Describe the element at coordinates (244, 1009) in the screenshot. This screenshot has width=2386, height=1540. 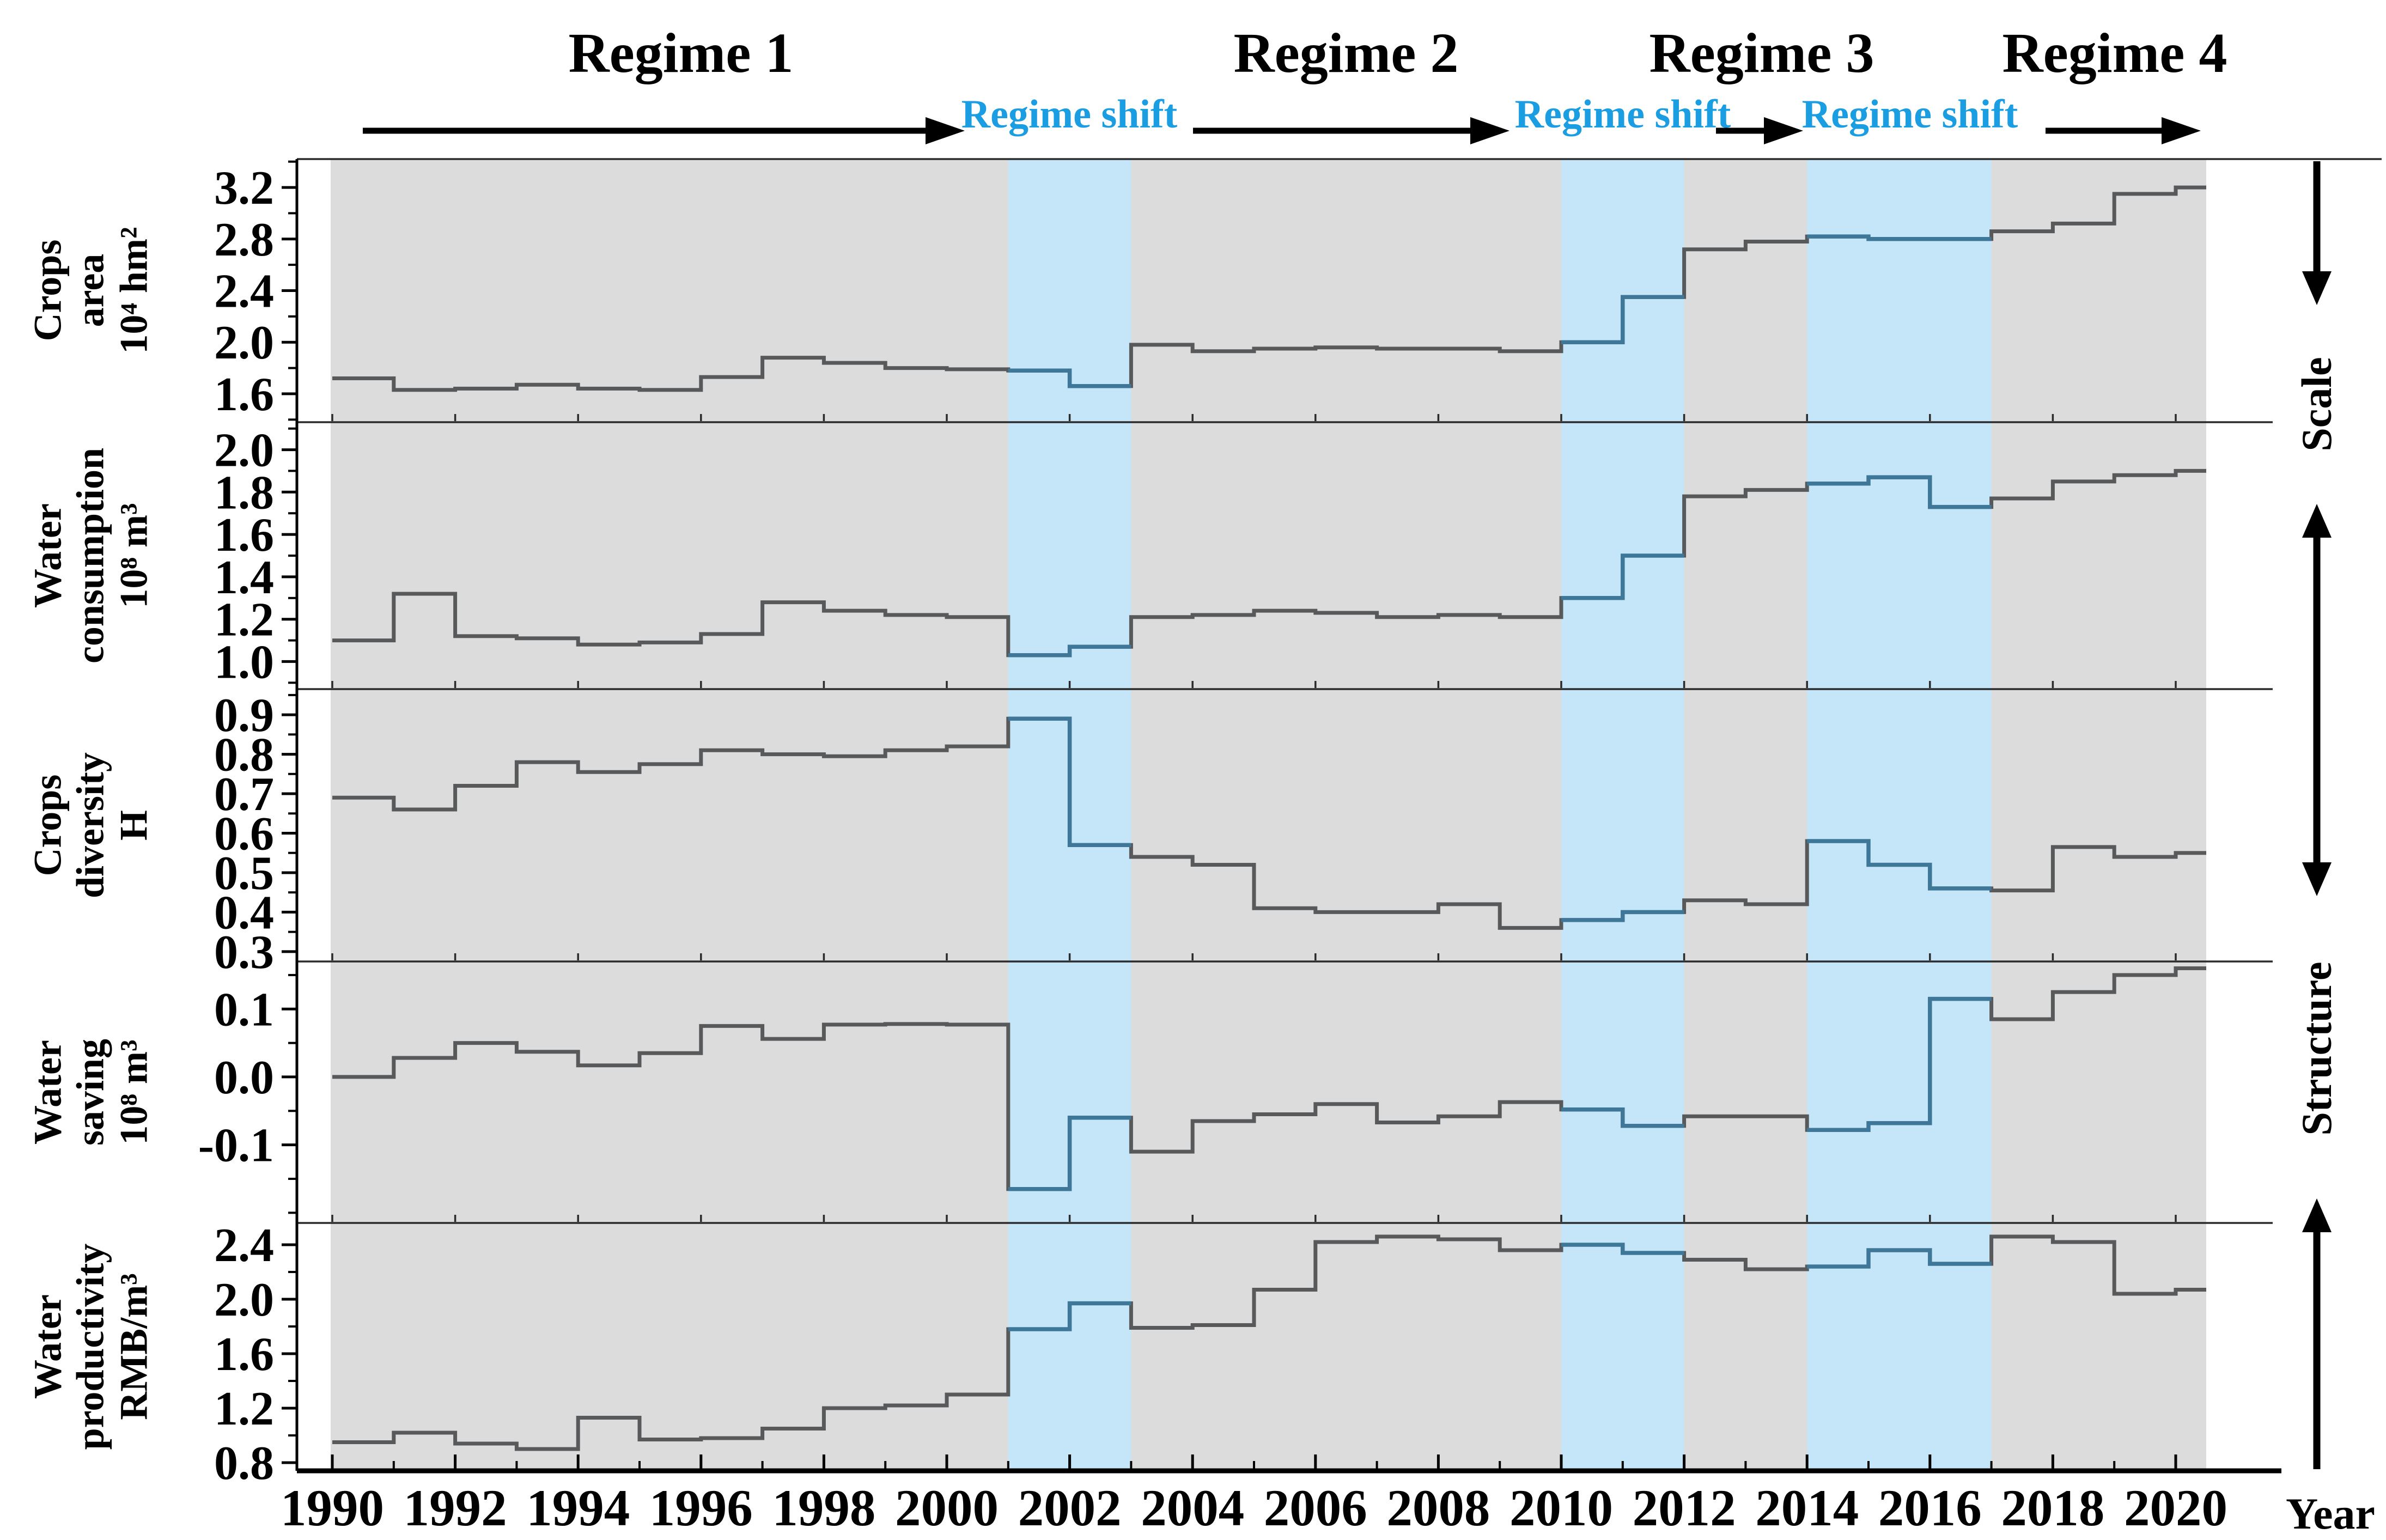
I see `y-tick-label: 0.1` at that location.